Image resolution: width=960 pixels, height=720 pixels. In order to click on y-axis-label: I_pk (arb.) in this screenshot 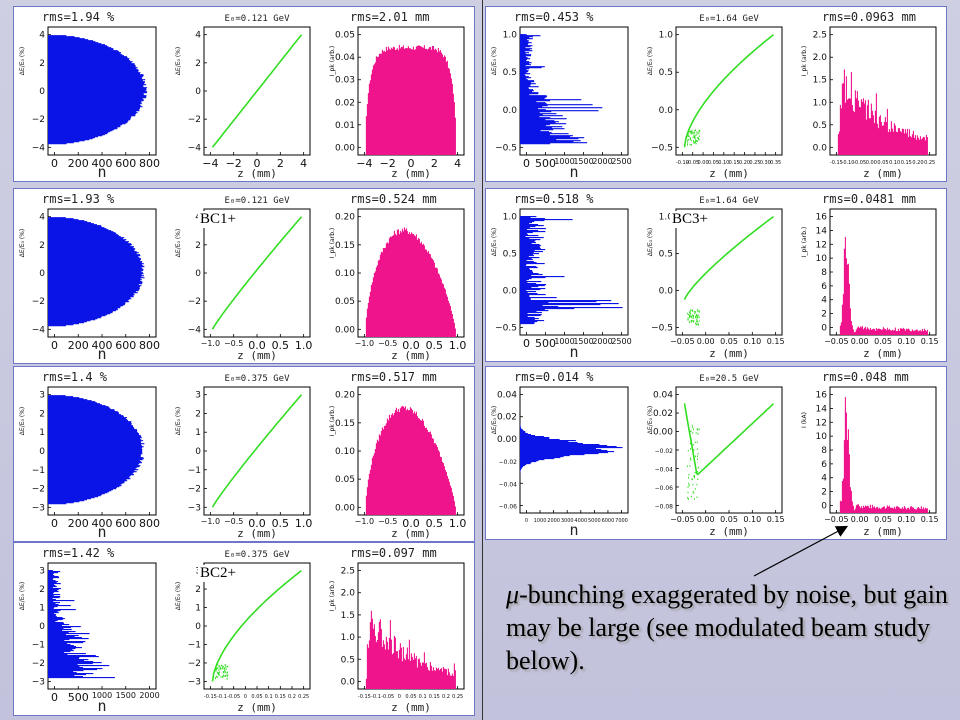, I will do `click(804, 61)`.